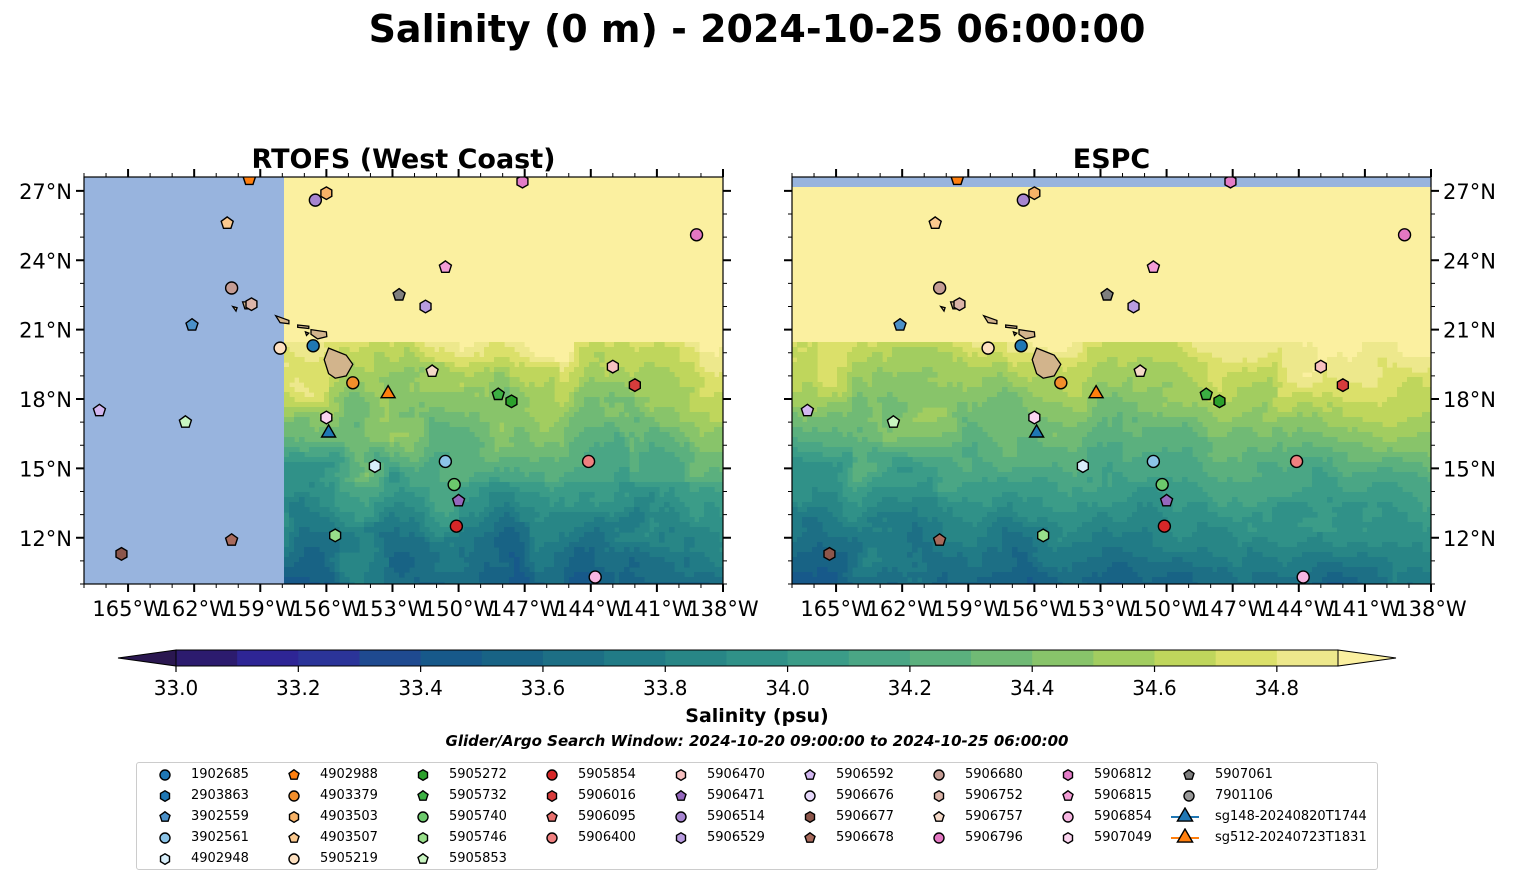 The height and width of the screenshot is (889, 1514). I want to click on legend-label: 4902988, so click(349, 774).